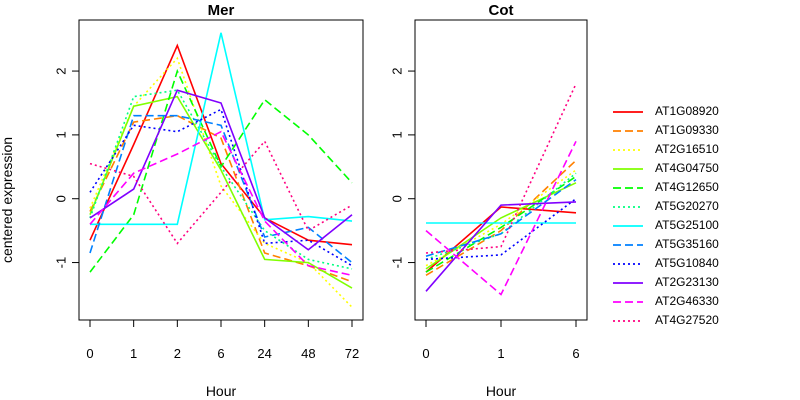  I want to click on legend-item: AT5G25100, so click(666, 225).